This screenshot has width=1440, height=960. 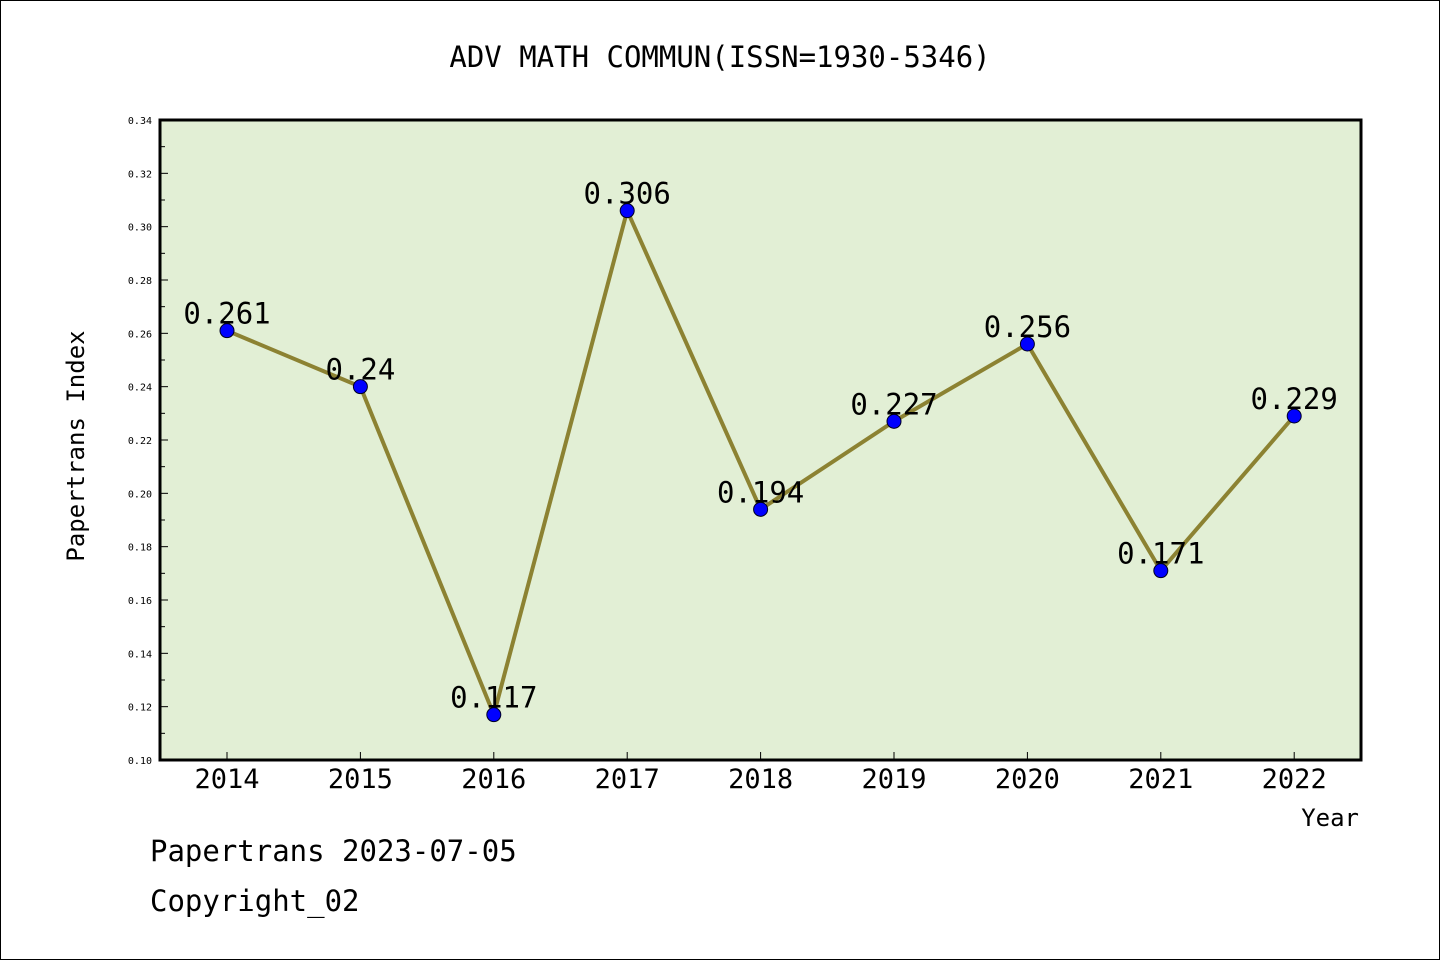 I want to click on data-label: 0.256, so click(x=1027, y=327).